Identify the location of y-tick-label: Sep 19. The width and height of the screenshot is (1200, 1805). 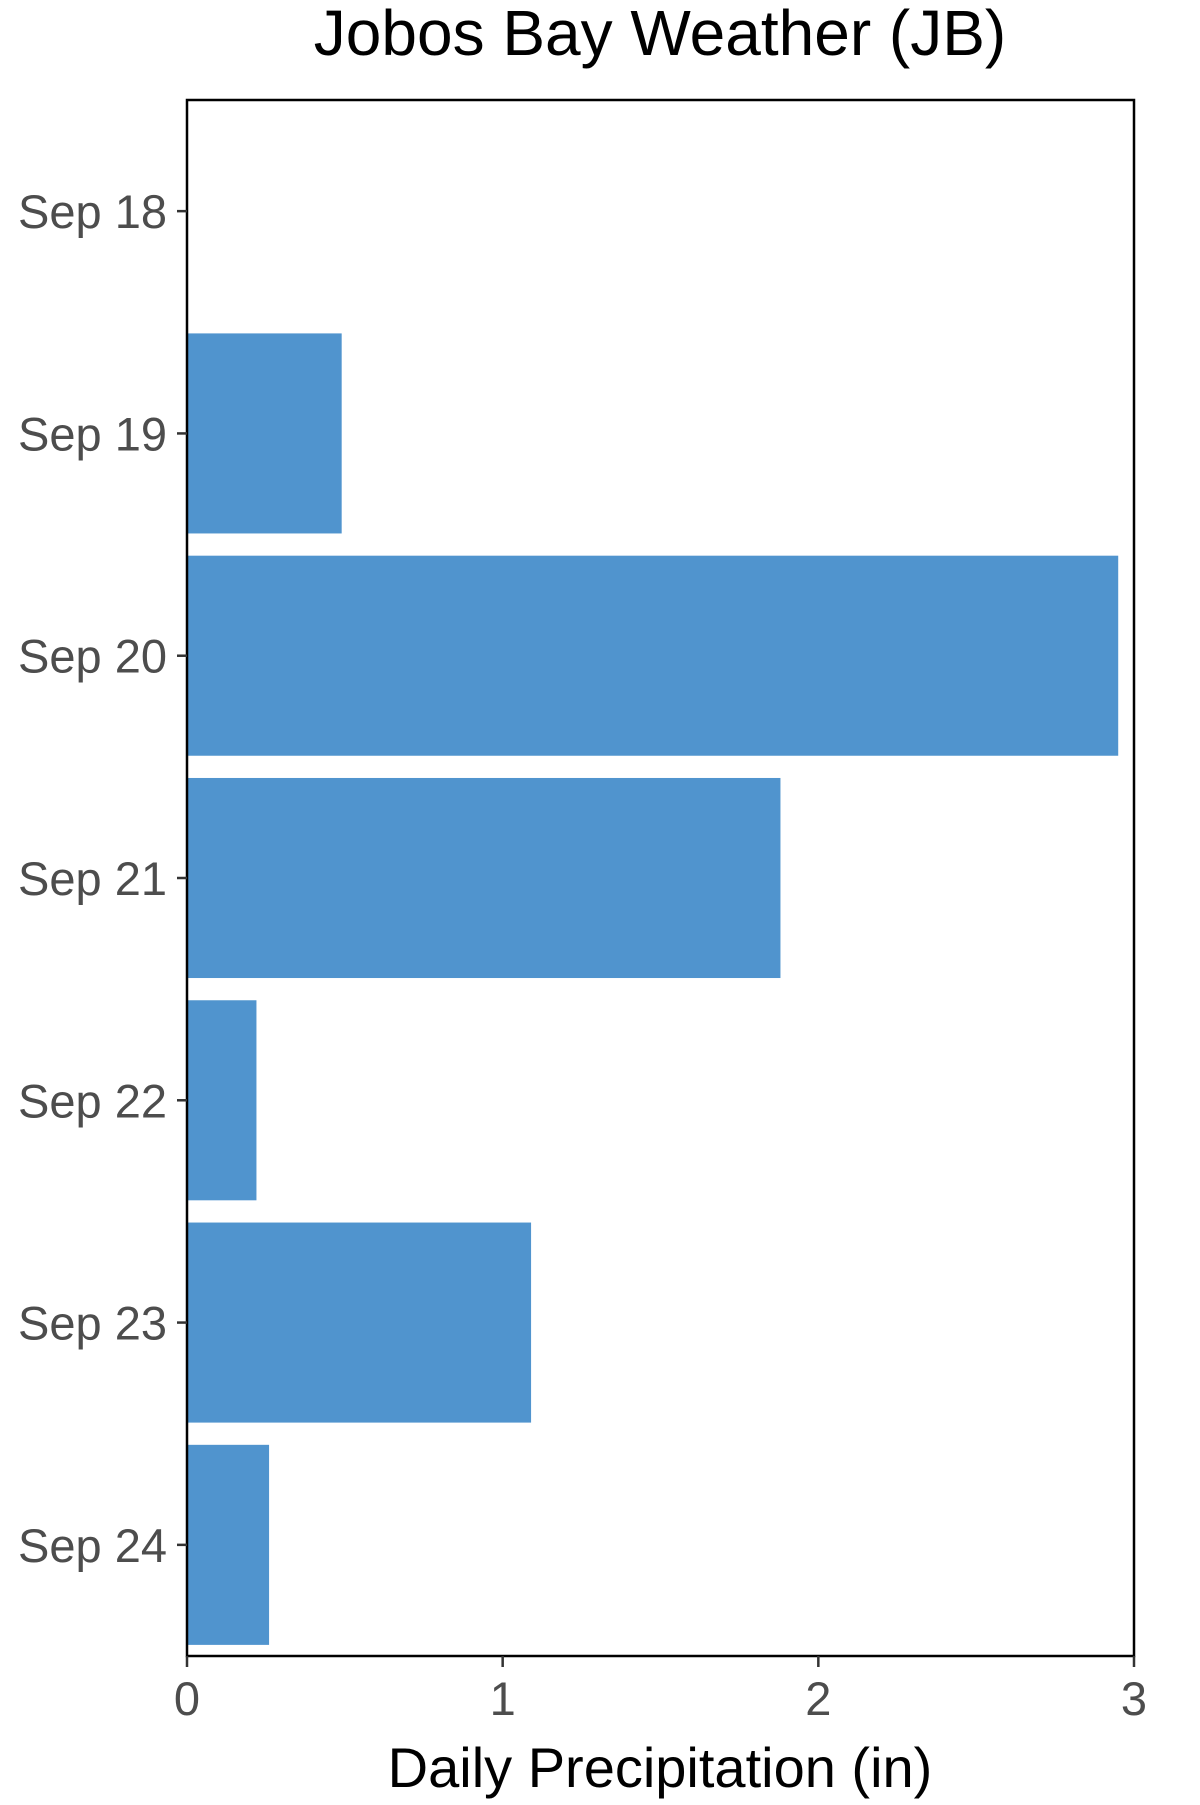
(92, 433).